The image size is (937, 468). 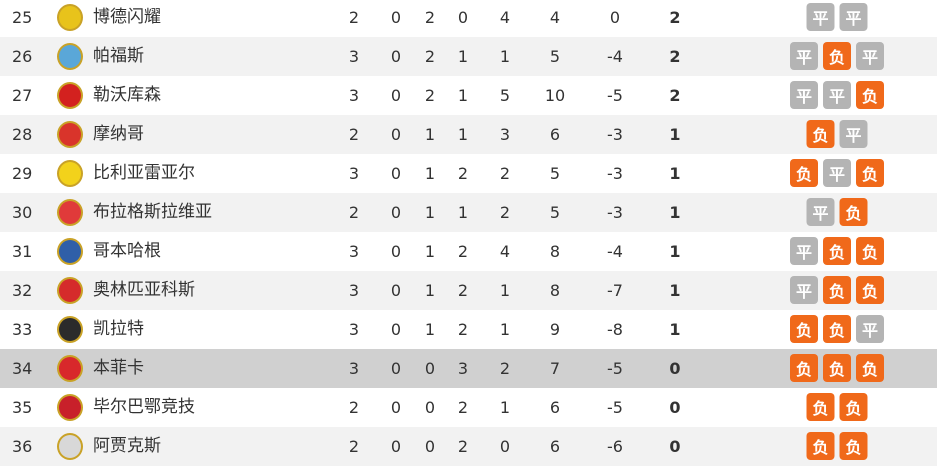 What do you see at coordinates (505, 56) in the screenshot?
I see `stat-gf: 1` at bounding box center [505, 56].